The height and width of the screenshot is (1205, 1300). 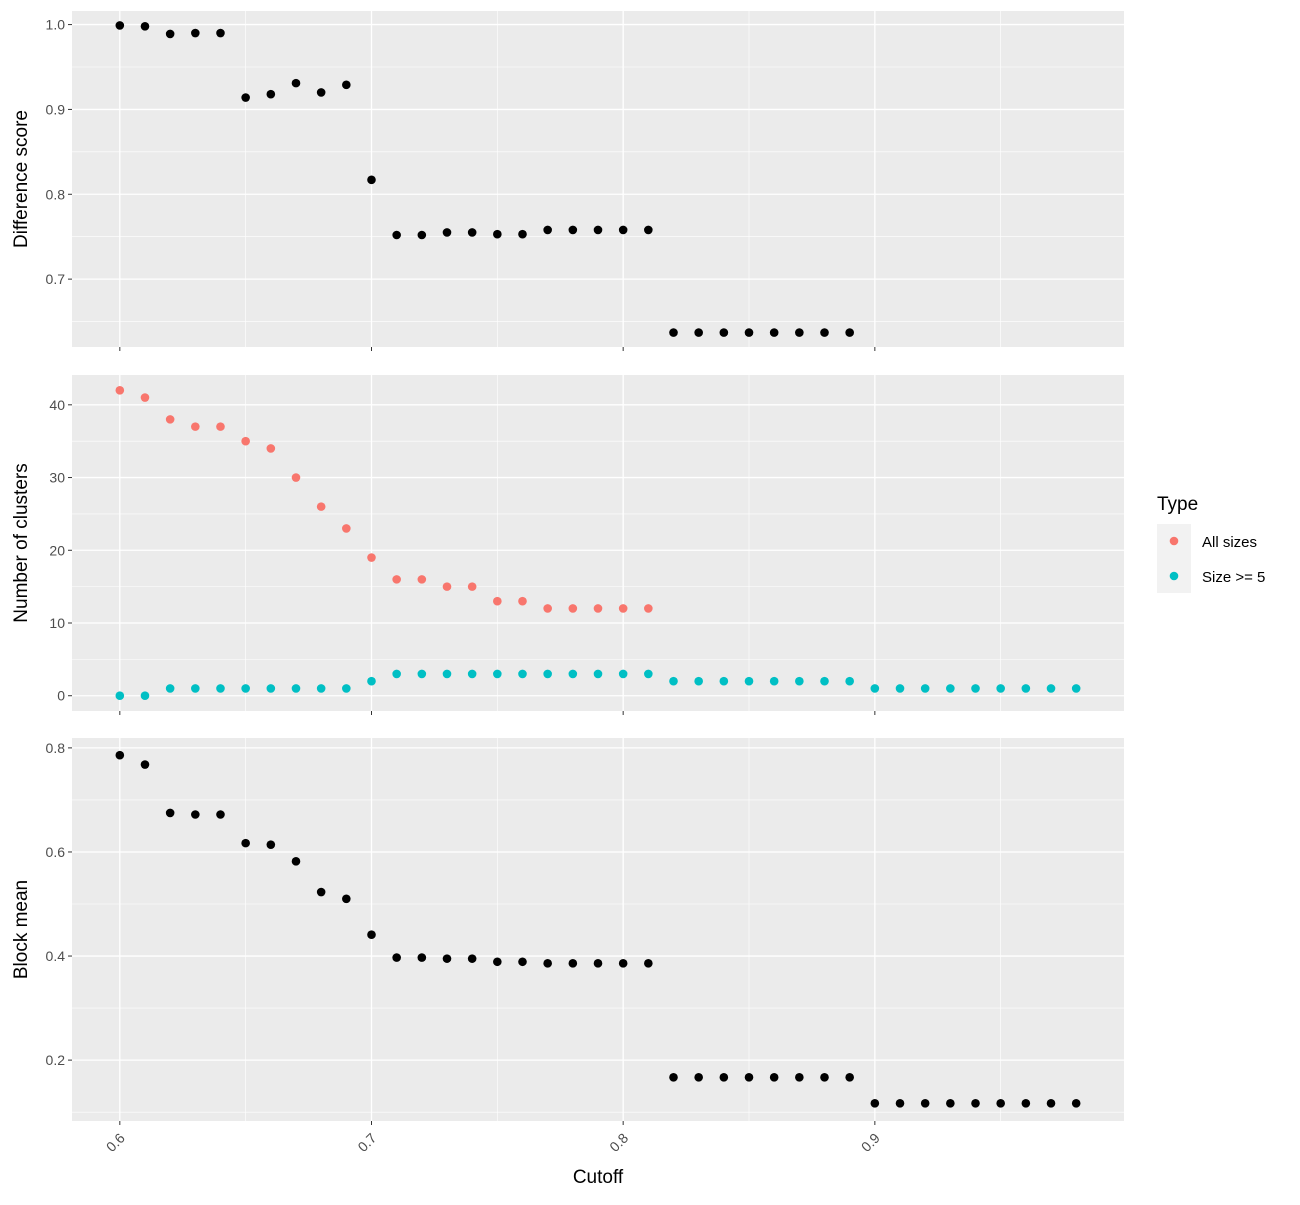 I want to click on y-tick-label: 20, so click(x=57, y=550).